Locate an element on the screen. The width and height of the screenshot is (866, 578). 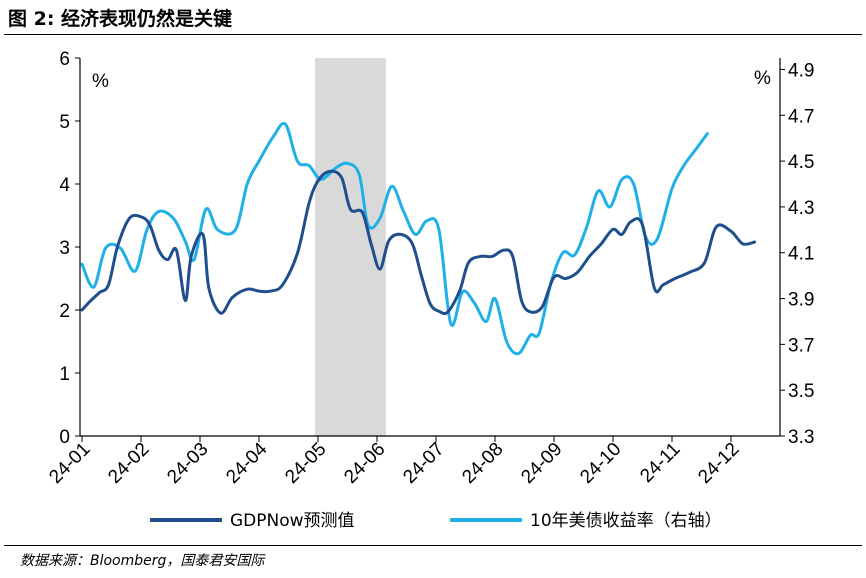
left-tick-label: 6 is located at coordinates (64, 59).